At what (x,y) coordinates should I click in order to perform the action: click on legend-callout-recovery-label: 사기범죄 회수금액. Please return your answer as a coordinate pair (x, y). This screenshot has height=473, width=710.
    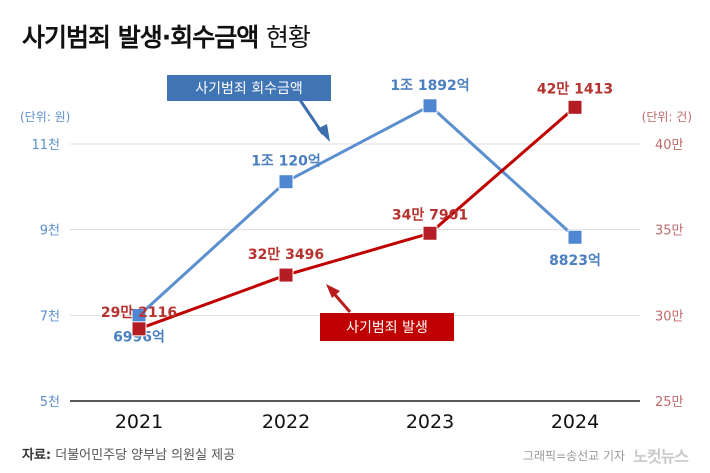
    Looking at the image, I should click on (249, 89).